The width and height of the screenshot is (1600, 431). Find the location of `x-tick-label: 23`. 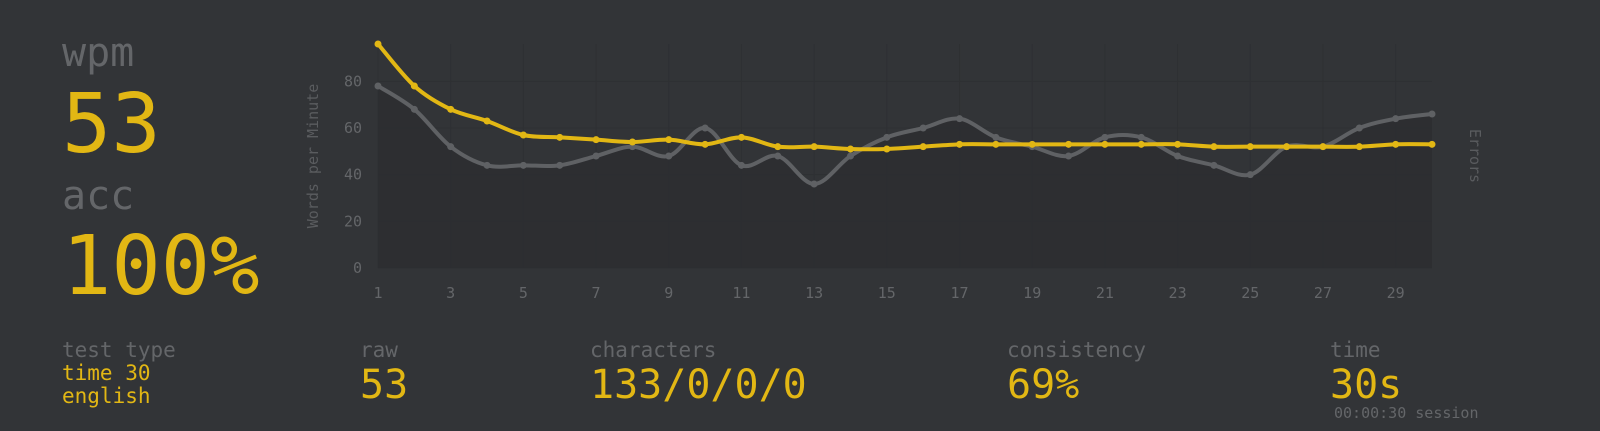

x-tick-label: 23 is located at coordinates (1178, 293).